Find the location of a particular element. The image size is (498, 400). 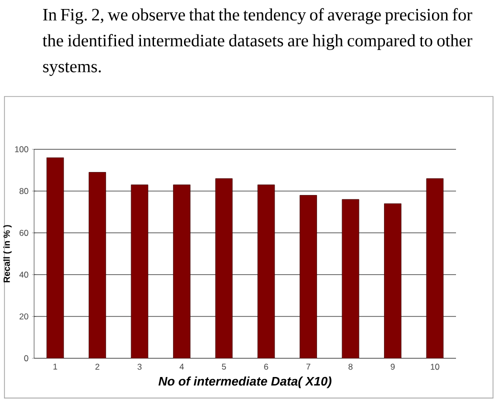

y-tick-label: 100 is located at coordinates (21, 149).